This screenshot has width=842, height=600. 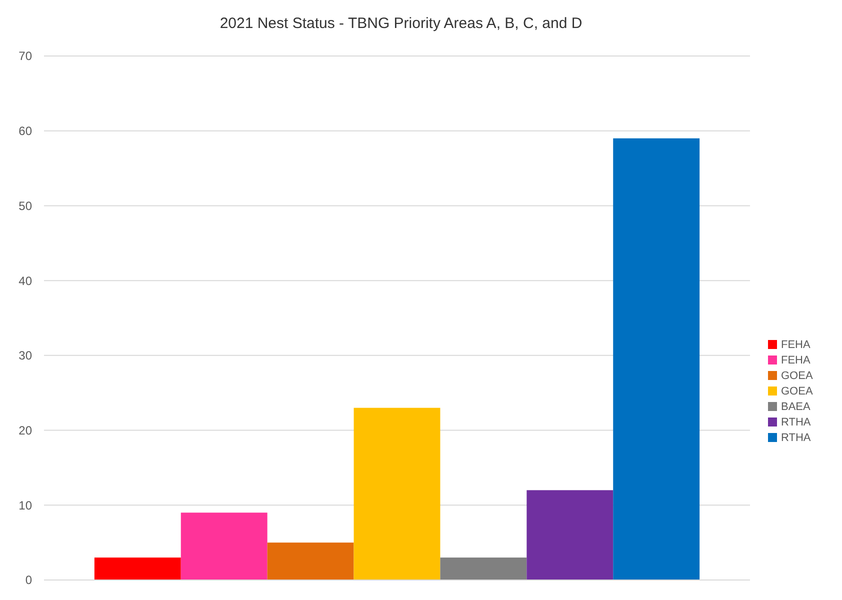 What do you see at coordinates (25, 281) in the screenshot?
I see `y-tick-label: 40` at bounding box center [25, 281].